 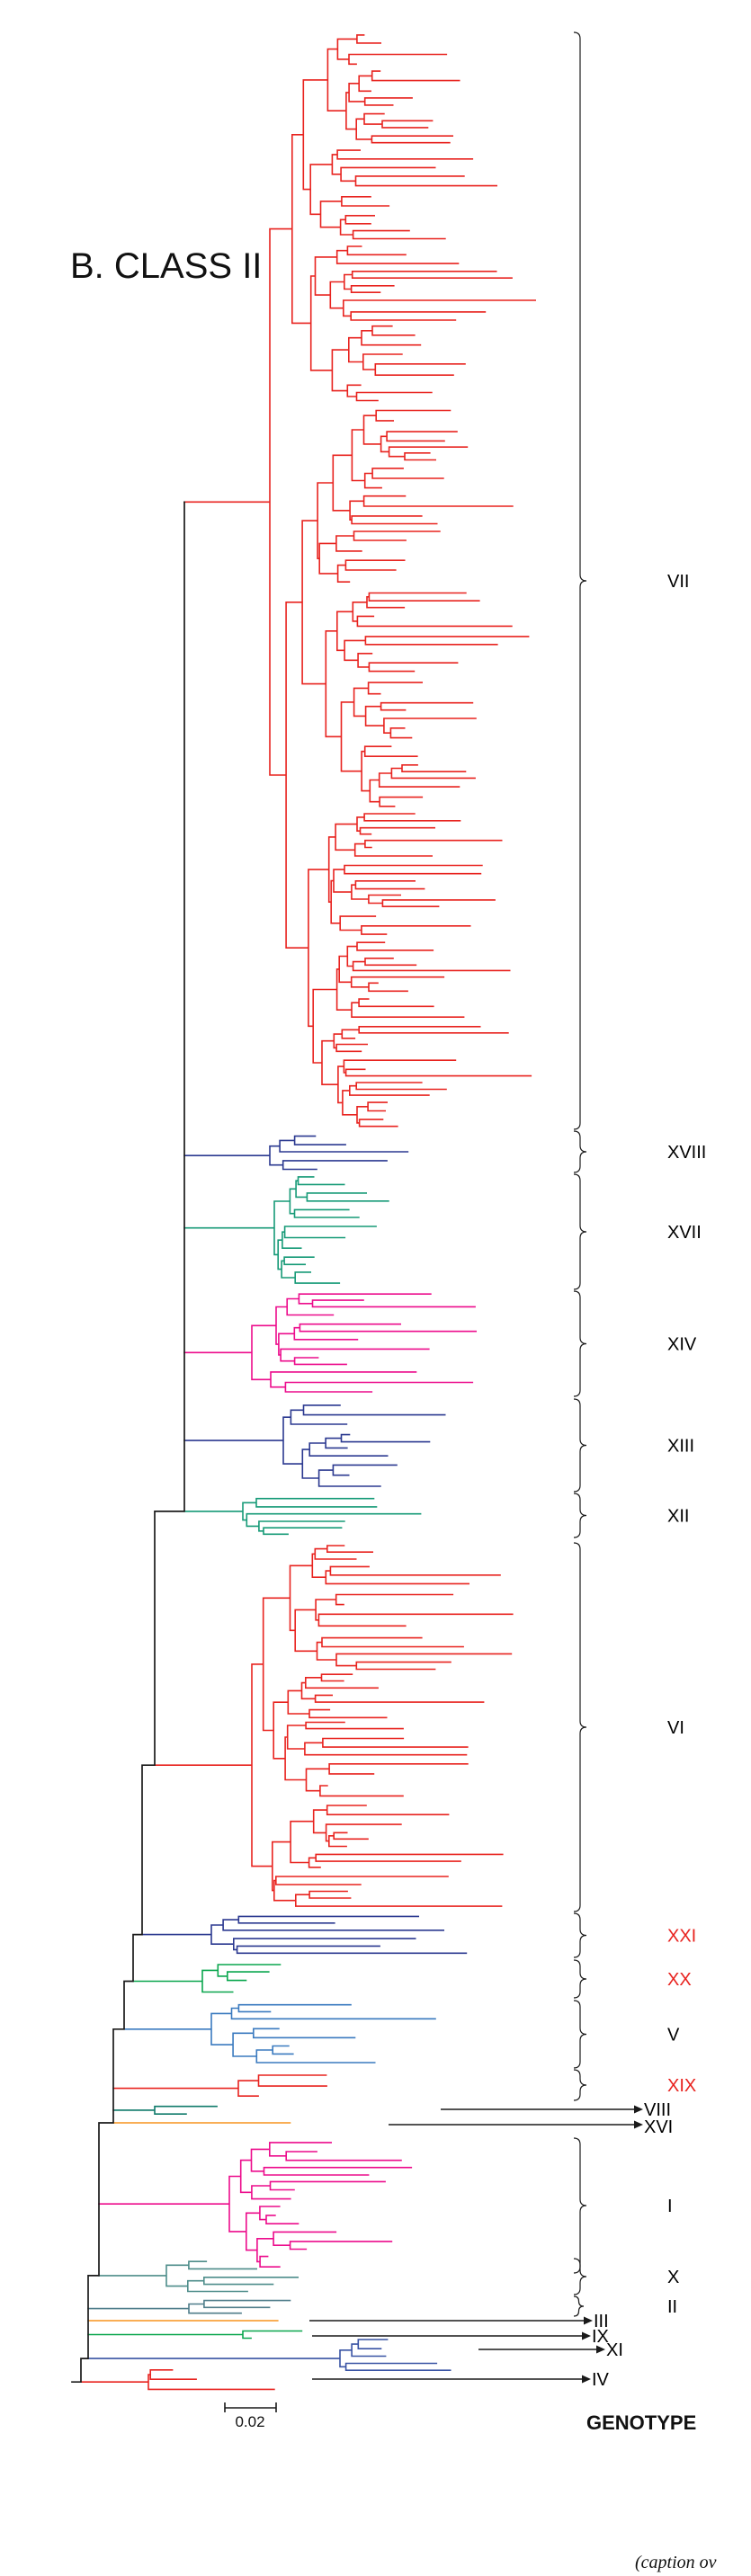 I want to click on clade-XII-branches, so click(x=302, y=1517).